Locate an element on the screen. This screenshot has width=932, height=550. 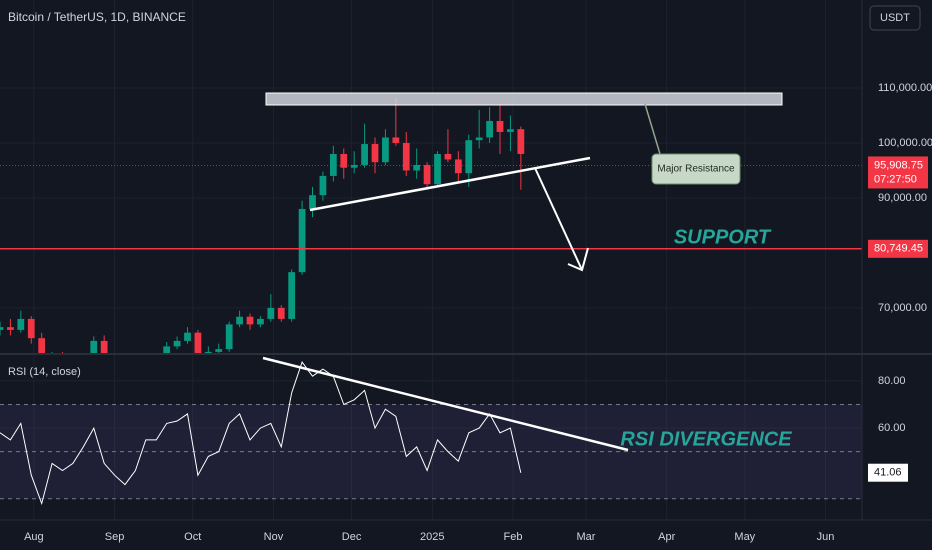
y-tick-label: 110,000.00 is located at coordinates (905, 88).